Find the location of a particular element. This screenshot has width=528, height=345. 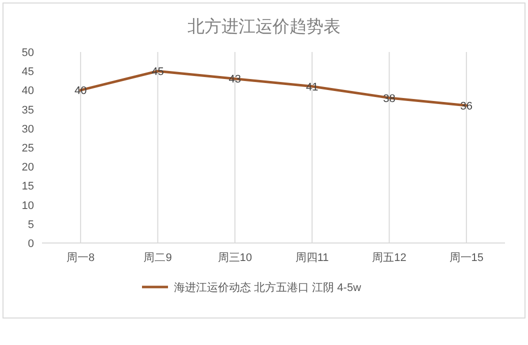

y-tick-label: 50 is located at coordinates (28, 53).